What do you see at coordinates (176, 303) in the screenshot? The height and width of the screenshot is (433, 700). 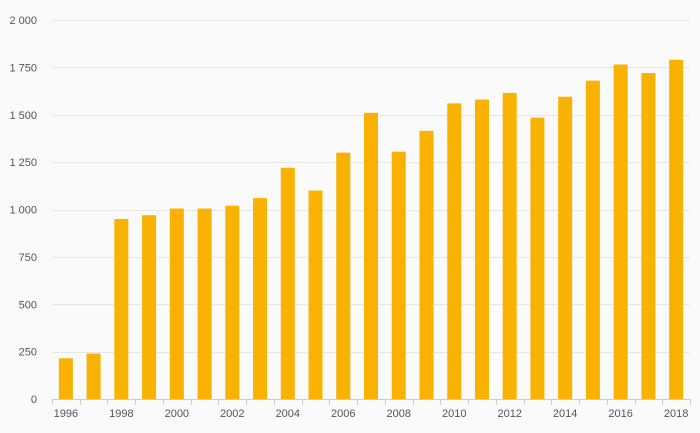 I see `bar-2000` at bounding box center [176, 303].